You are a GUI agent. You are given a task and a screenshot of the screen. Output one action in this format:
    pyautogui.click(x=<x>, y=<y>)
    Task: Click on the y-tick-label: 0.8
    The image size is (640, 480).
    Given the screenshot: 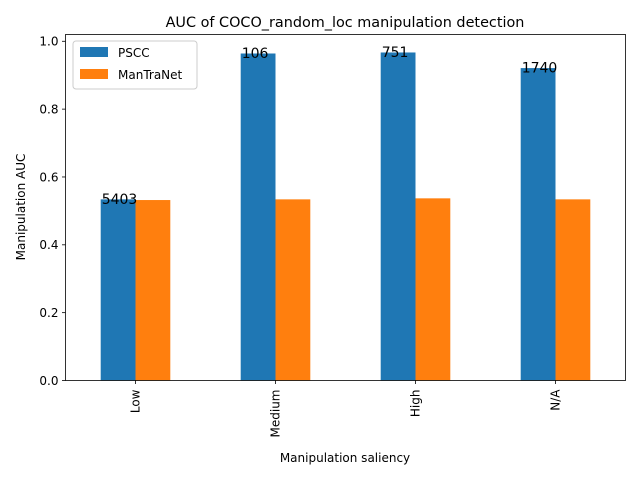 What is the action you would take?
    pyautogui.click(x=48, y=109)
    